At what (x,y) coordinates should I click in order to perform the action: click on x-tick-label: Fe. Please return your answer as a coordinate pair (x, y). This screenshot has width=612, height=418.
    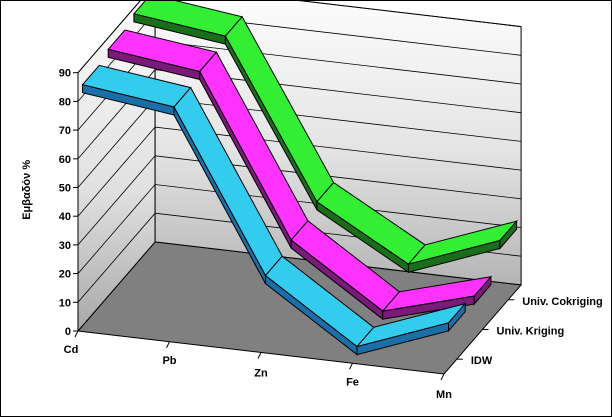
    Looking at the image, I should click on (352, 382).